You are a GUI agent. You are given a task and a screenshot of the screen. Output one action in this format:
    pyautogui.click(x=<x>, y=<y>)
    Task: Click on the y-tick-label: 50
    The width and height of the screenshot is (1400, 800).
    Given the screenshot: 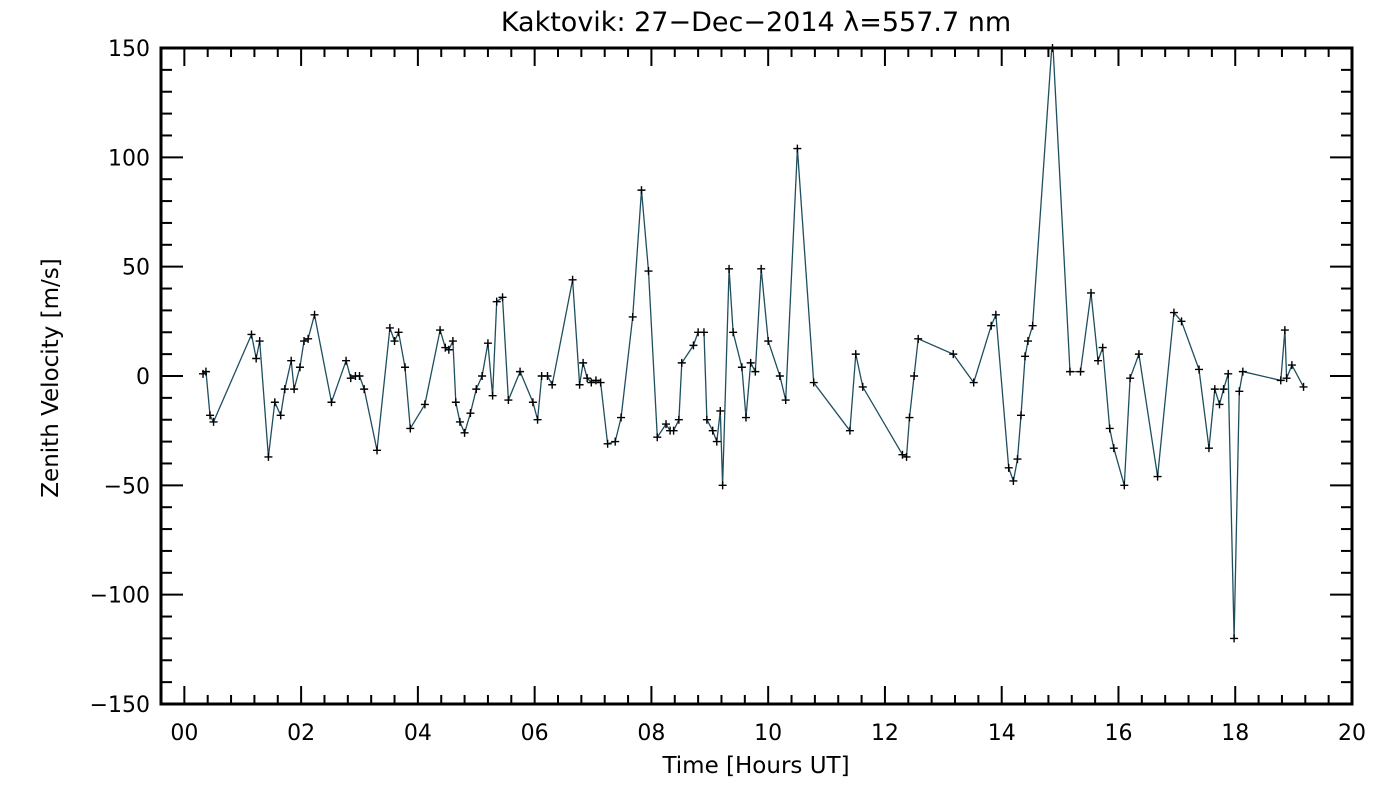 What is the action you would take?
    pyautogui.click(x=136, y=268)
    